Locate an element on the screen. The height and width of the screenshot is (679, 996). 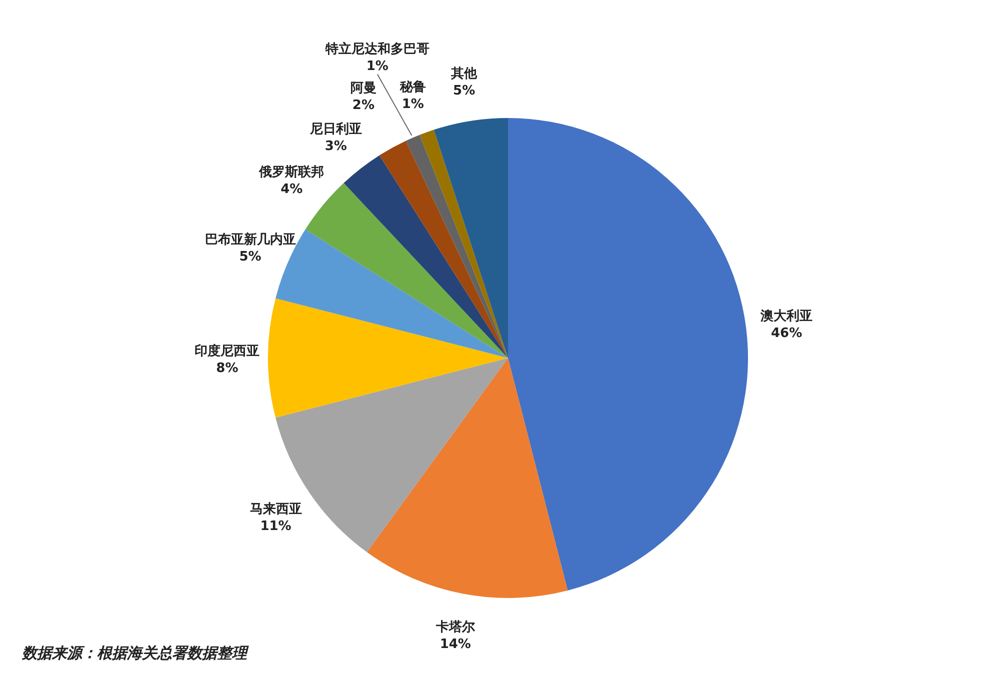
slice-label: 特立尼达和多巴哥 is located at coordinates (377, 49).